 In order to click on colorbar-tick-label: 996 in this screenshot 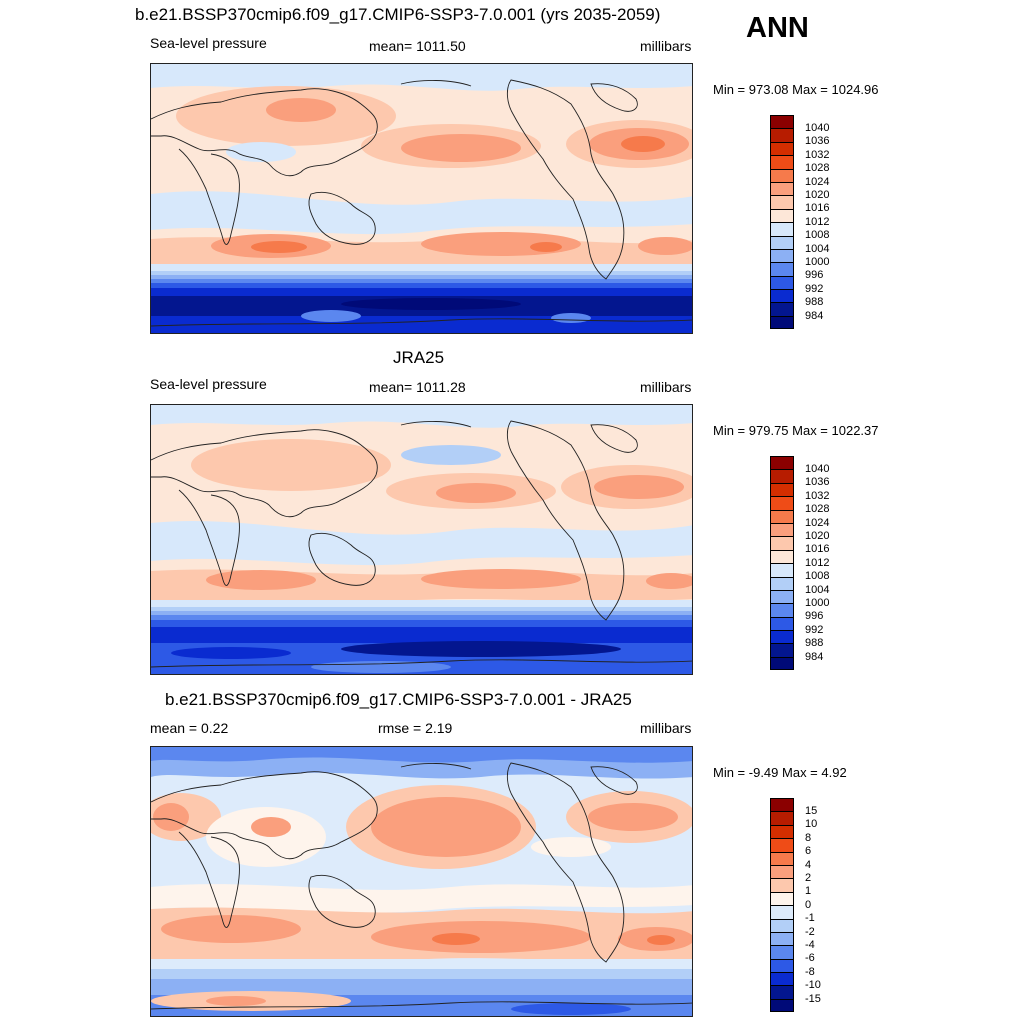, I will do `click(814, 616)`.